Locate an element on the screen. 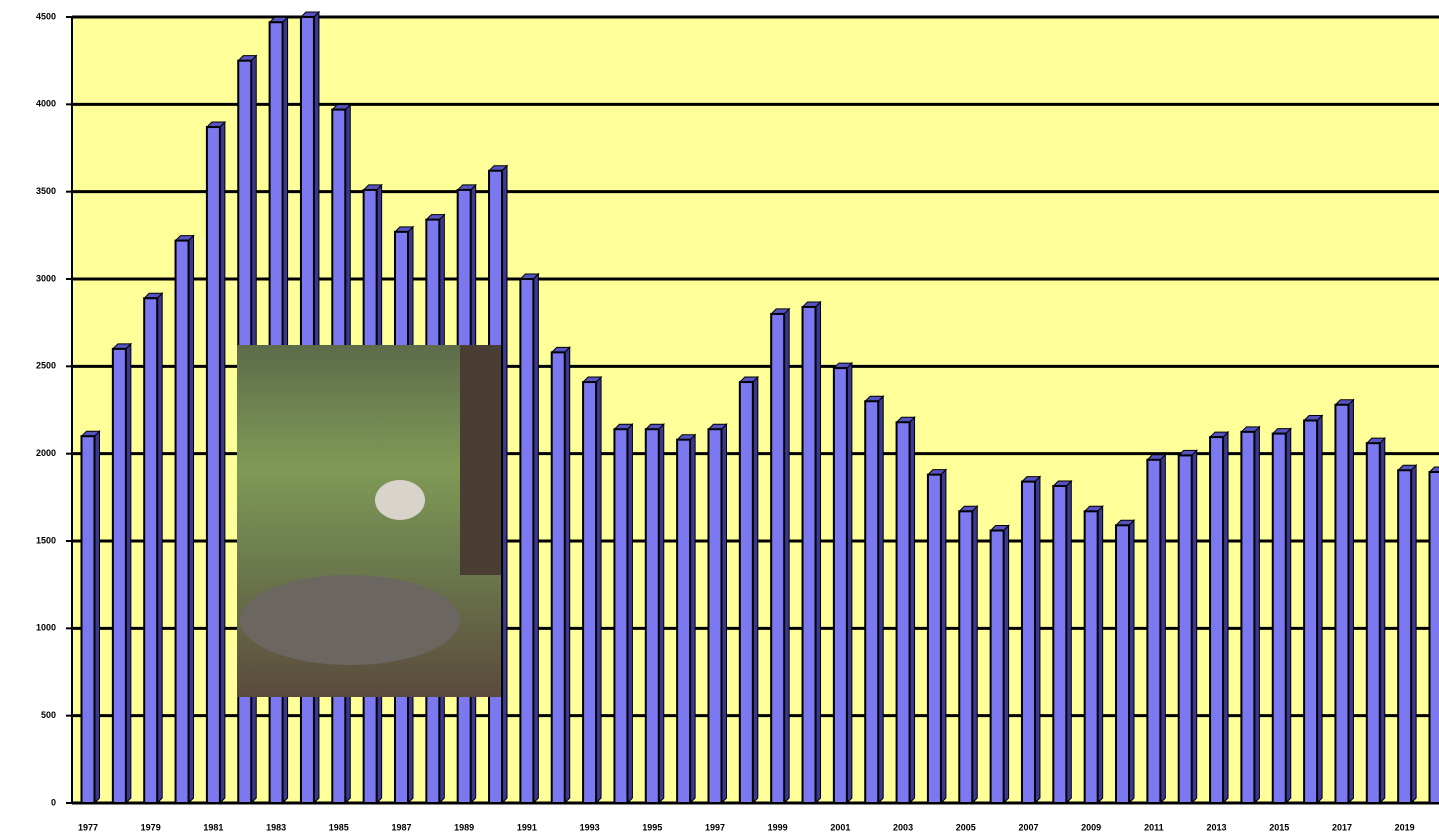  y-tick-label: 2000 is located at coordinates (46, 453).